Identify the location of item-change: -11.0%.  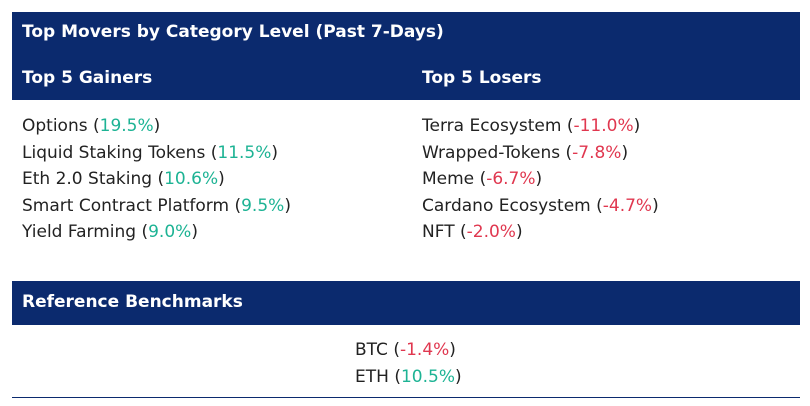
(603, 126).